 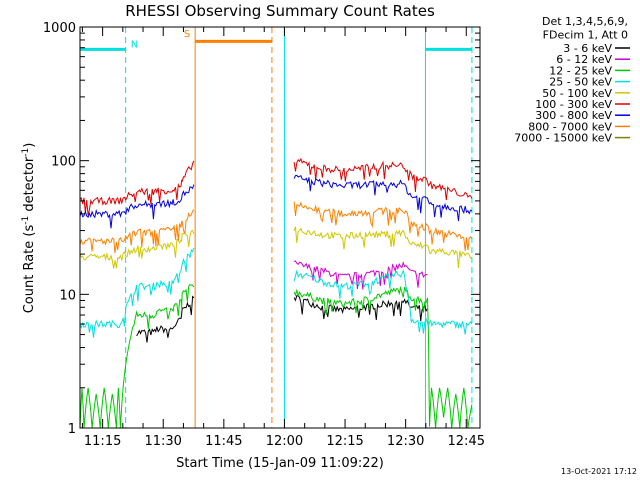 What do you see at coordinates (67, 295) in the screenshot?
I see `y-tick-label: 10` at bounding box center [67, 295].